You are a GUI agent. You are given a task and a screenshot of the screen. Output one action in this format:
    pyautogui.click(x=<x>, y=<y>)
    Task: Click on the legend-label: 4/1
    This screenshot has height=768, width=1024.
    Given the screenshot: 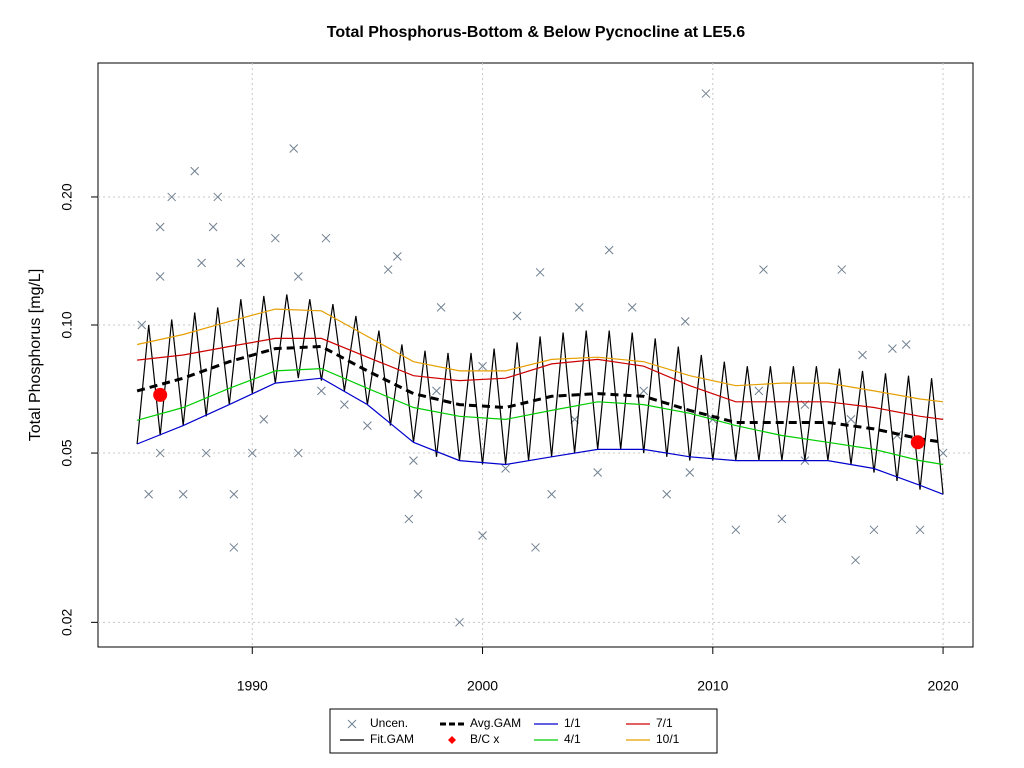 What is the action you would take?
    pyautogui.click(x=572, y=739)
    